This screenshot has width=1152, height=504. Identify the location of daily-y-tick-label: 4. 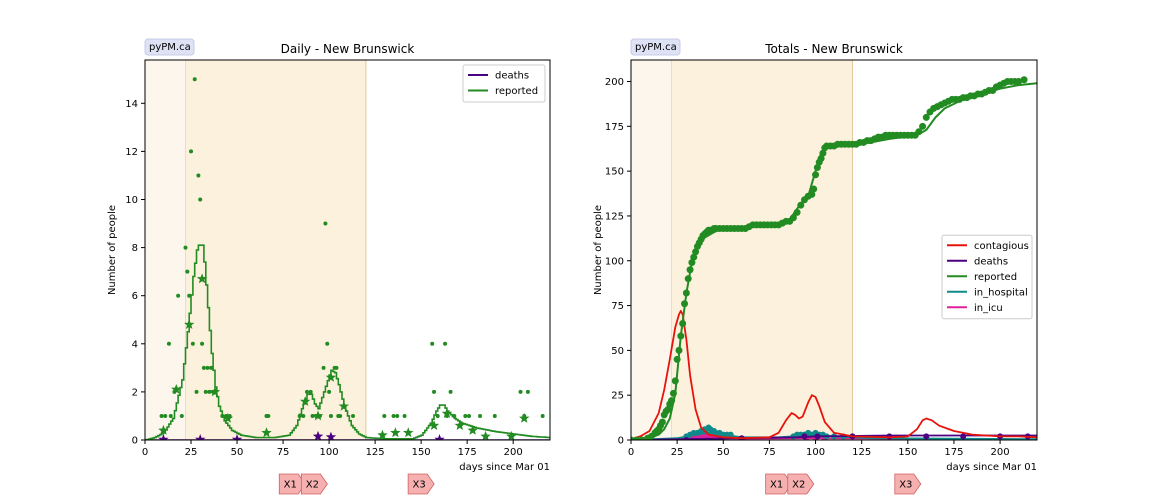
(135, 344).